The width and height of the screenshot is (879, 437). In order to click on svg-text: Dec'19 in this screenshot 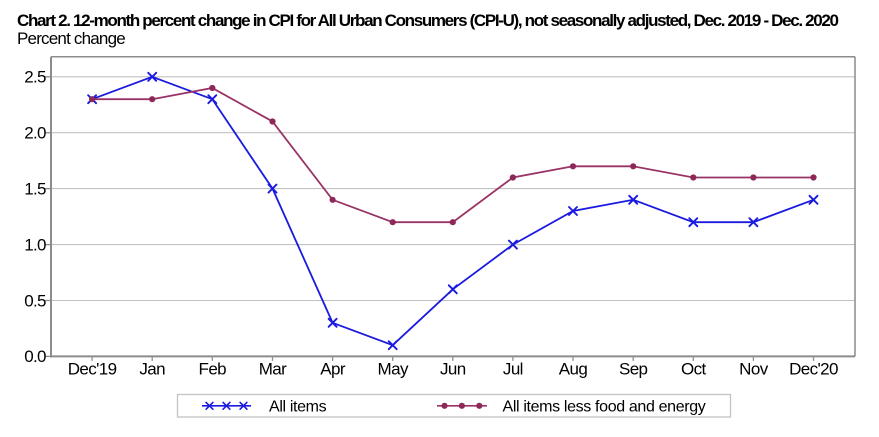, I will do `click(92, 369)`.